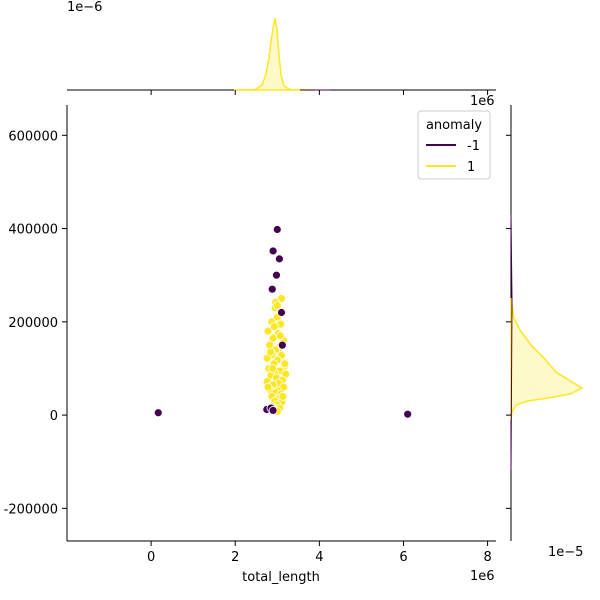 This screenshot has width=600, height=600. What do you see at coordinates (84, 7) in the screenshot?
I see `top-marginal-offset-label: 1e−6` at bounding box center [84, 7].